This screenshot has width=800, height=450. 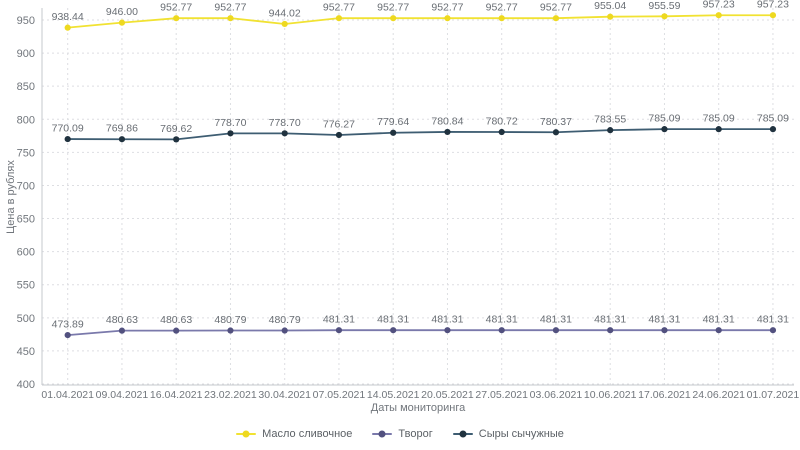 I want to click on data-label: 480.63, so click(x=122, y=320).